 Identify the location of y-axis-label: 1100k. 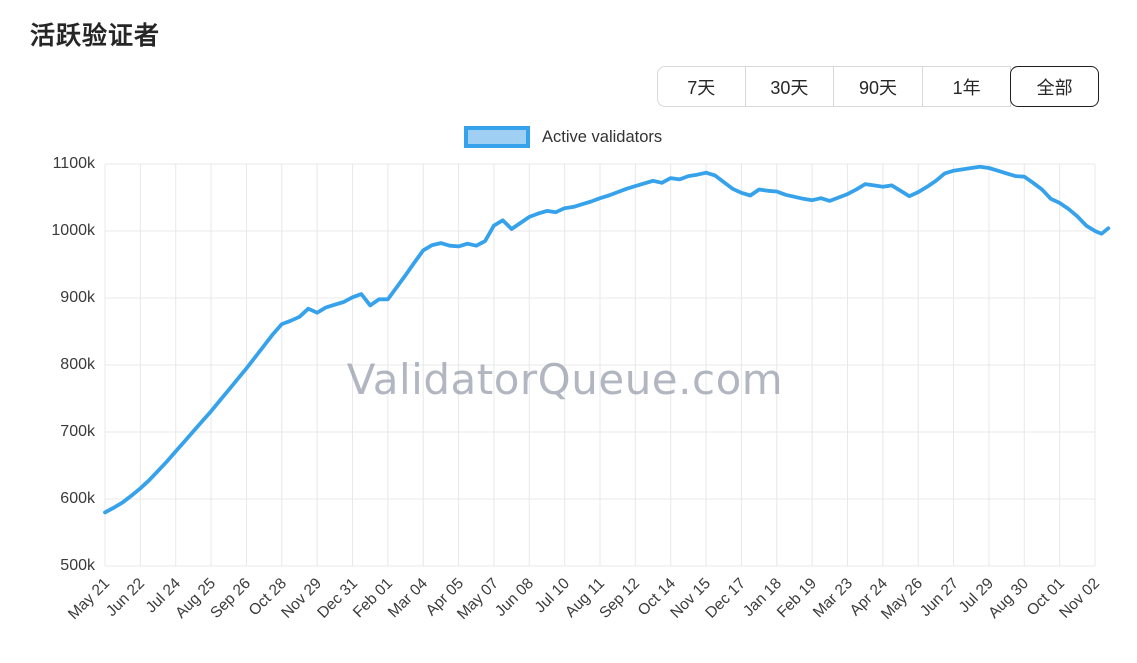
(73, 163).